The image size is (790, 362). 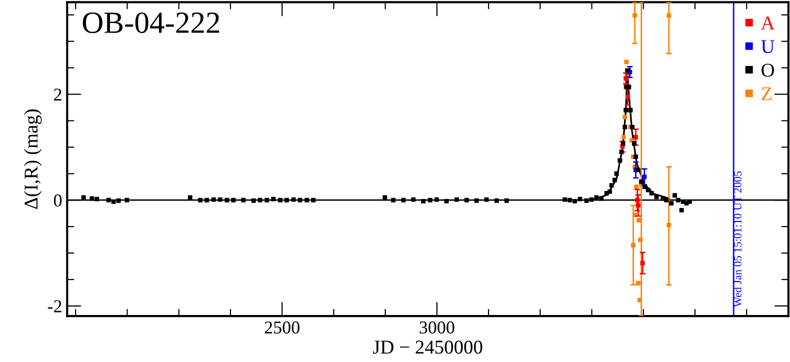 What do you see at coordinates (767, 23) in the screenshot?
I see `legend-label: A` at bounding box center [767, 23].